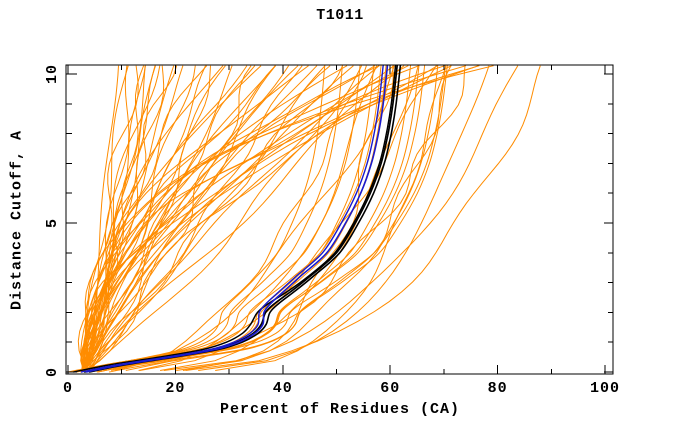 The width and height of the screenshot is (680, 440). I want to click on y-tick-label: 0, so click(52, 372).